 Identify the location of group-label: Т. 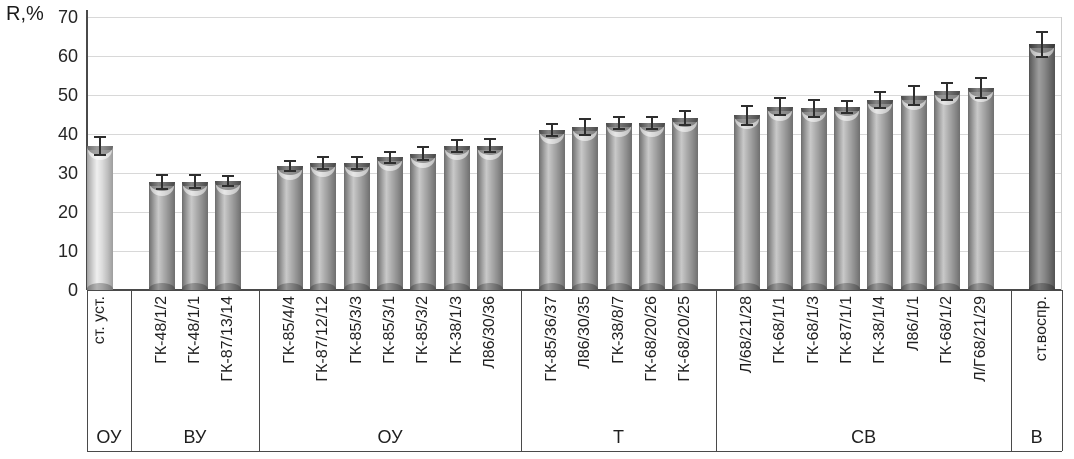
(618, 437).